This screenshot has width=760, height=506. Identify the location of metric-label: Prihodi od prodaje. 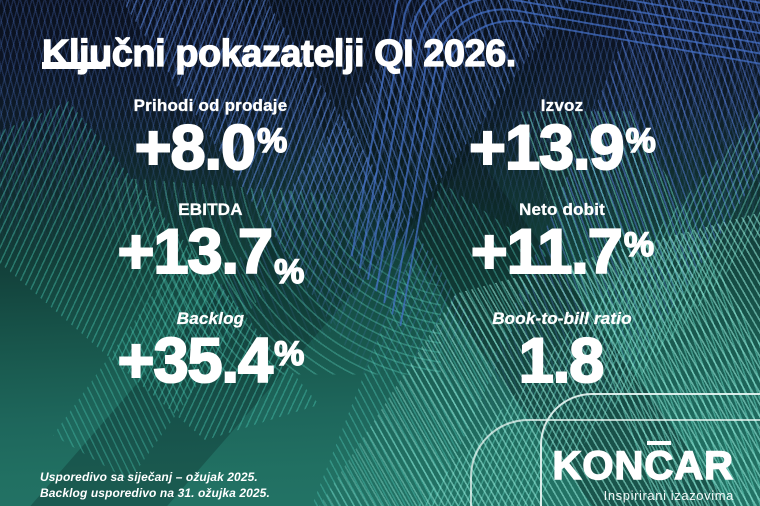
(210, 105).